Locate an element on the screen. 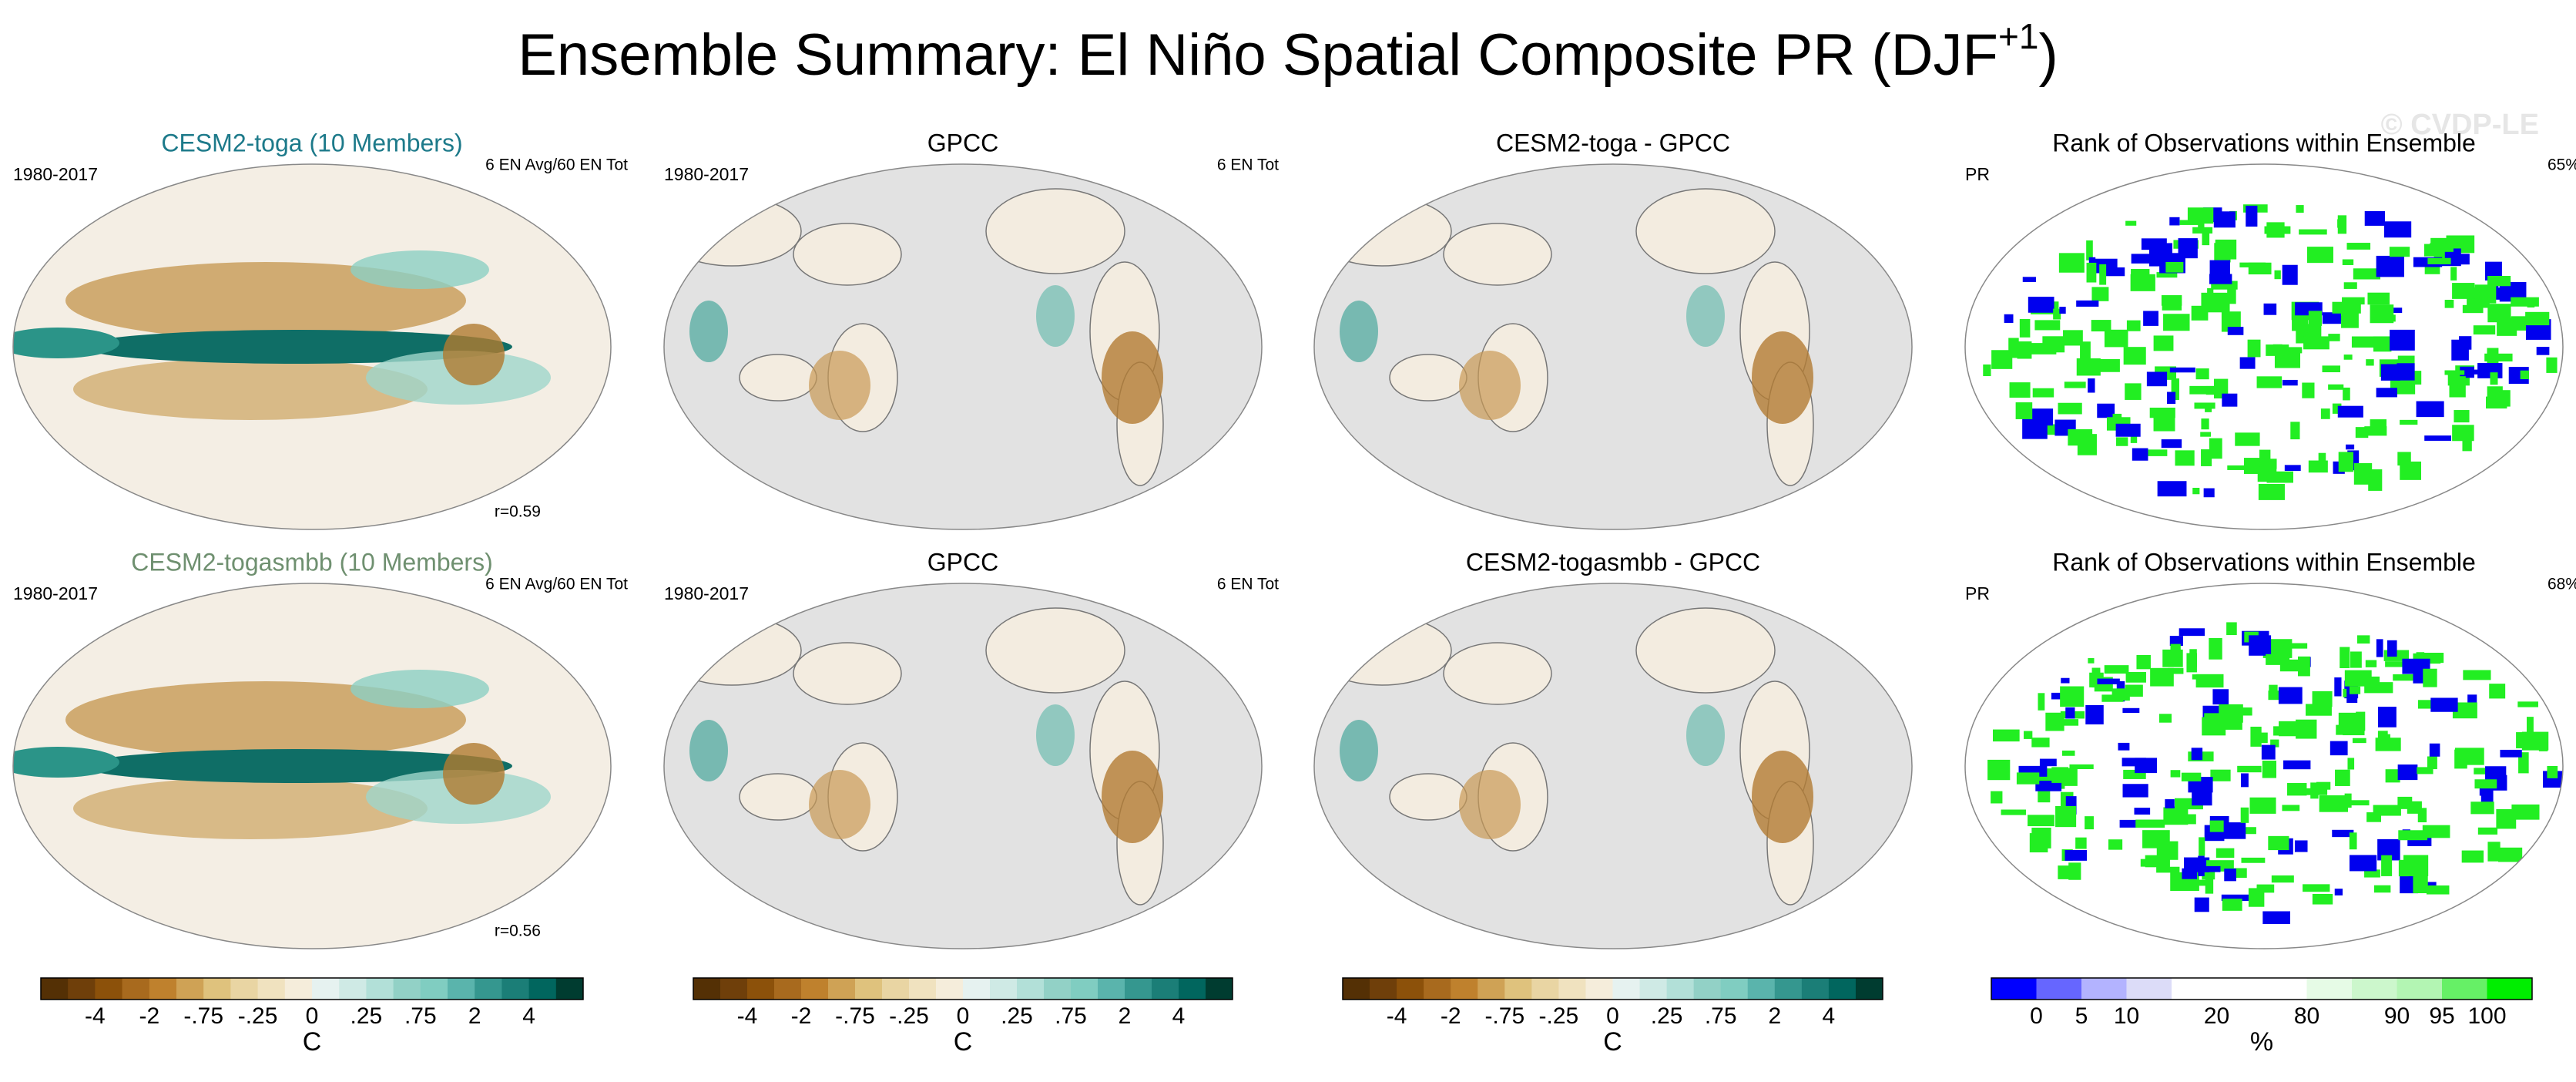 The image size is (2576, 1082). panel-right-label: 6 EN Avg/60 EN Tot is located at coordinates (556, 584).